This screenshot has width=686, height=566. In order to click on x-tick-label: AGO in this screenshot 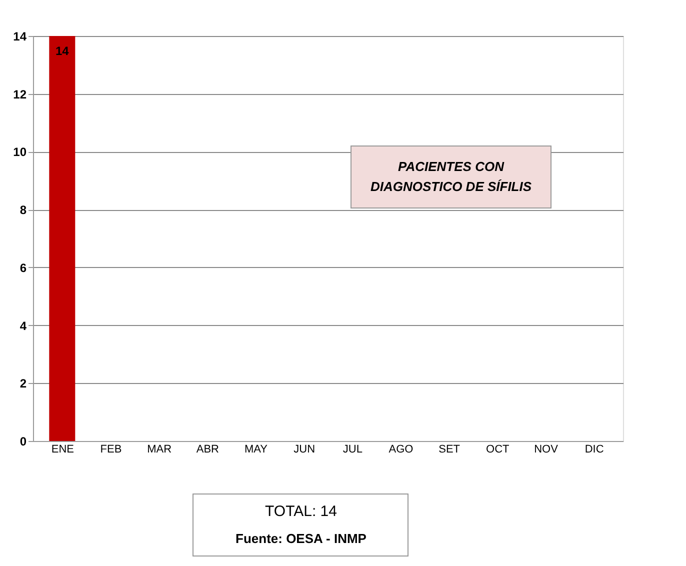, I will do `click(401, 450)`.